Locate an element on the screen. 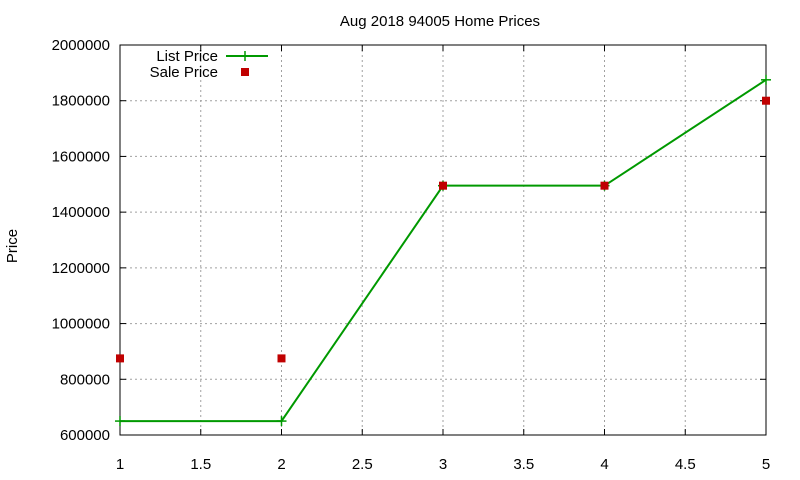 The width and height of the screenshot is (800, 480). x-tick-label: 4 is located at coordinates (604, 464).